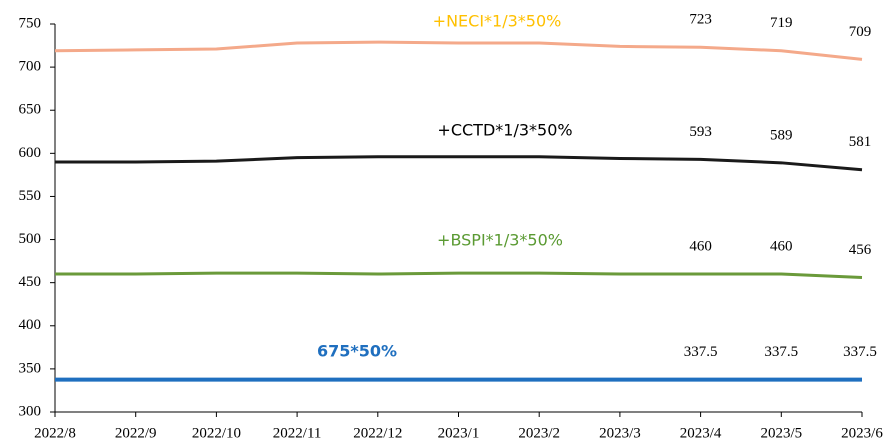 This screenshot has width=889, height=441. What do you see at coordinates (539, 433) in the screenshot?
I see `x-tick-label: 2023/2` at bounding box center [539, 433].